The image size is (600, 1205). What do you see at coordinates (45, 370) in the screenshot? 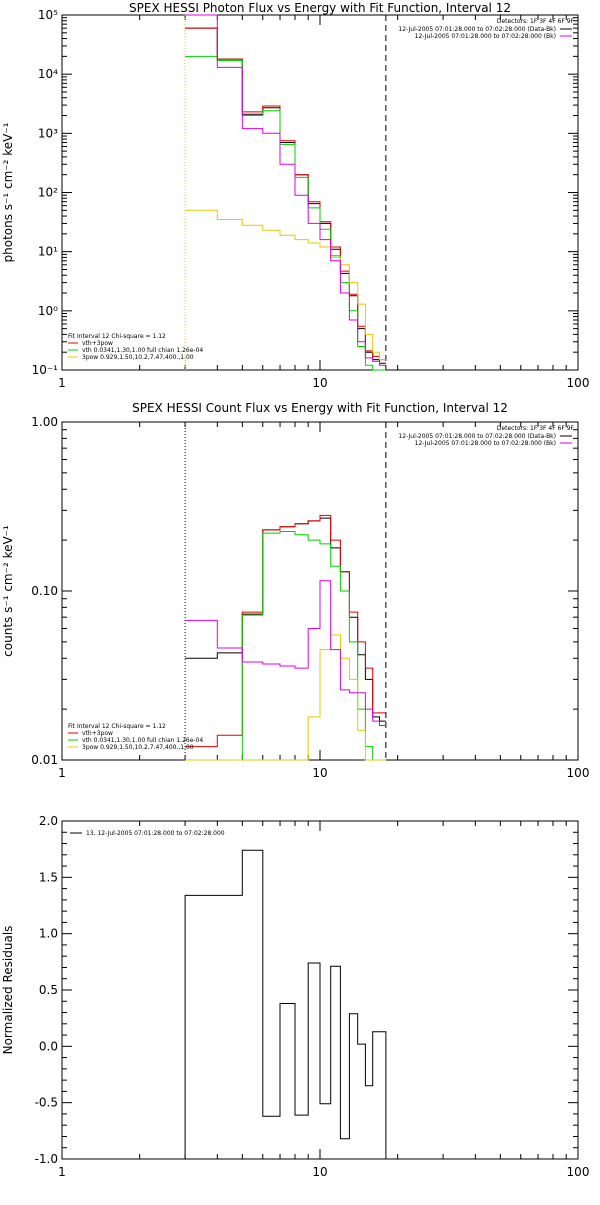
I see `y-tick-label: 10⁻¹` at bounding box center [45, 370].